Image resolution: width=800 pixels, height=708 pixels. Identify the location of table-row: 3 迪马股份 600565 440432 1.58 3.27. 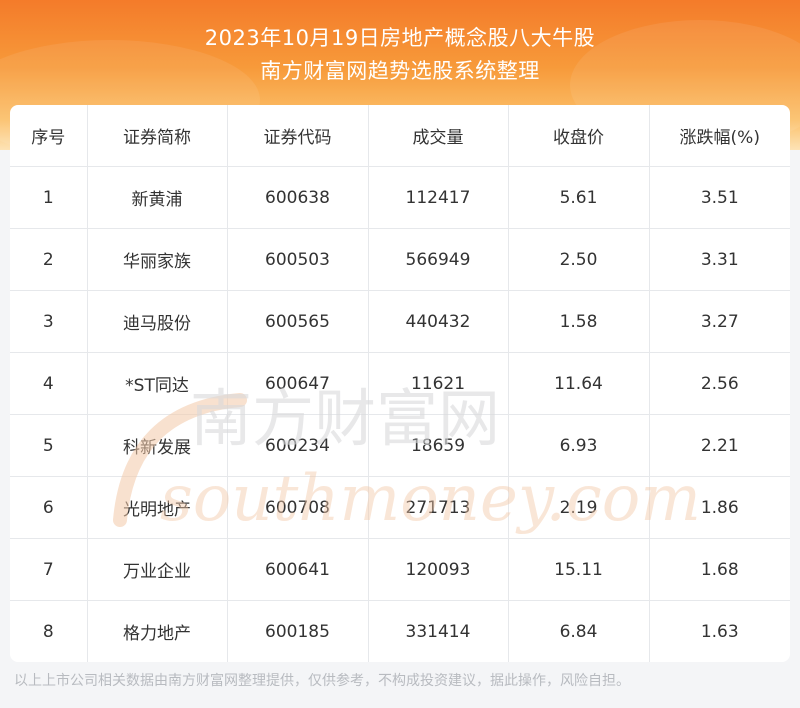
(400, 321).